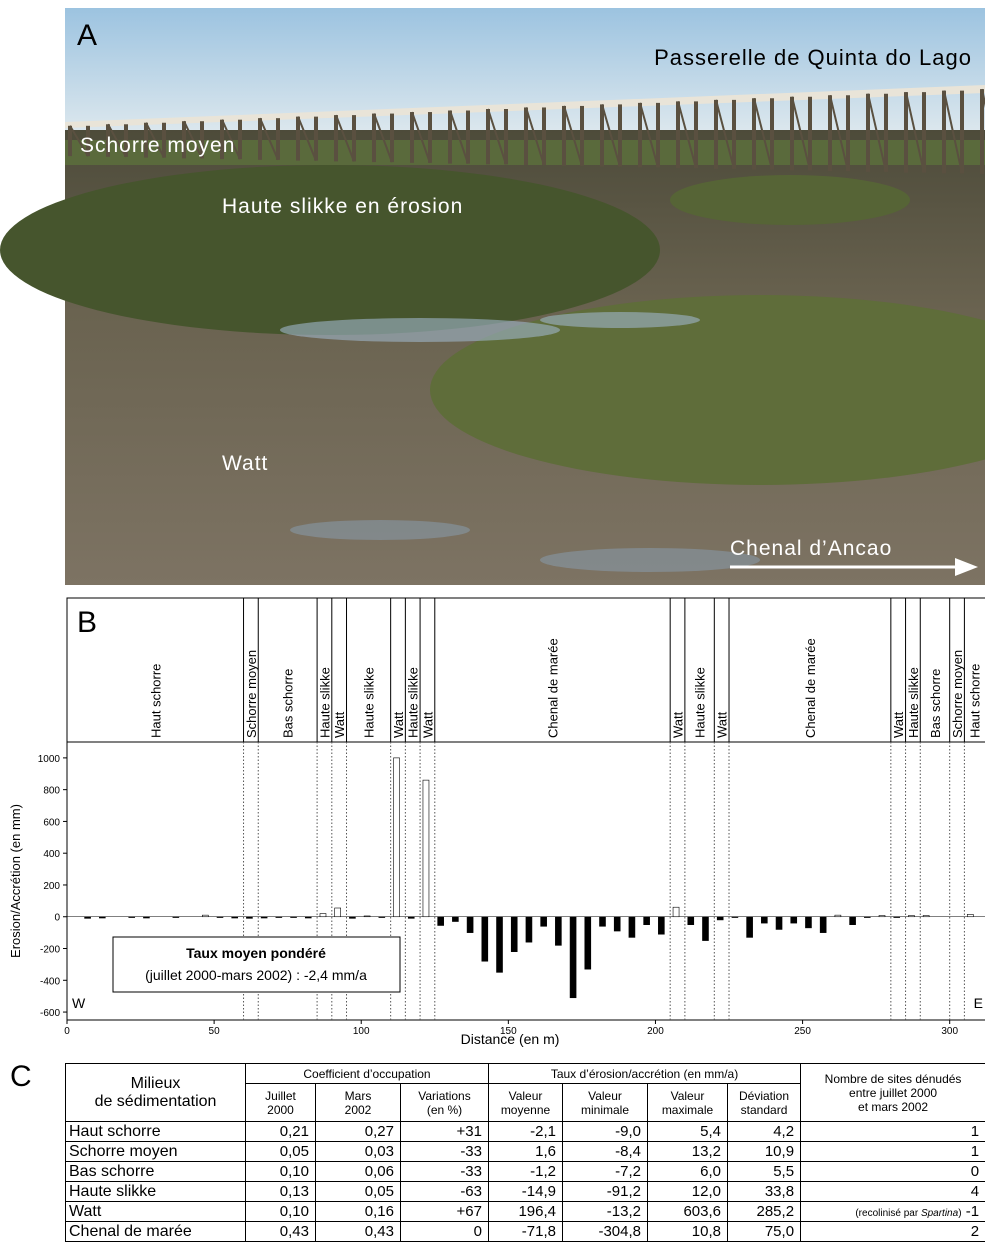 The image size is (985, 1246). I want to click on header-line: Juillet, so click(280, 1095).